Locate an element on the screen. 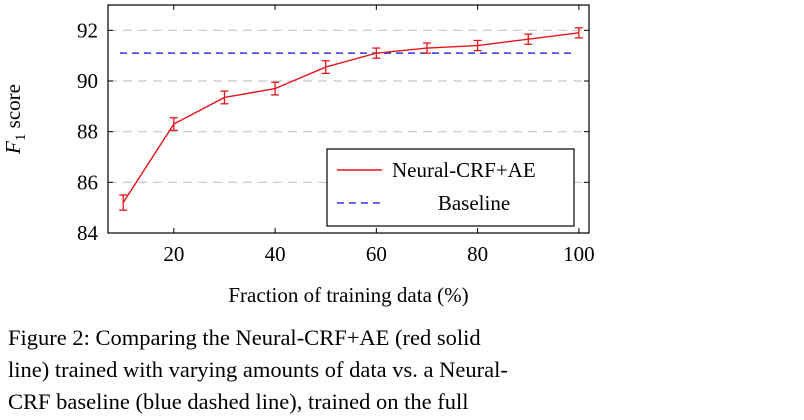 The image size is (804, 420). y-tick-label: 90 is located at coordinates (87, 81).